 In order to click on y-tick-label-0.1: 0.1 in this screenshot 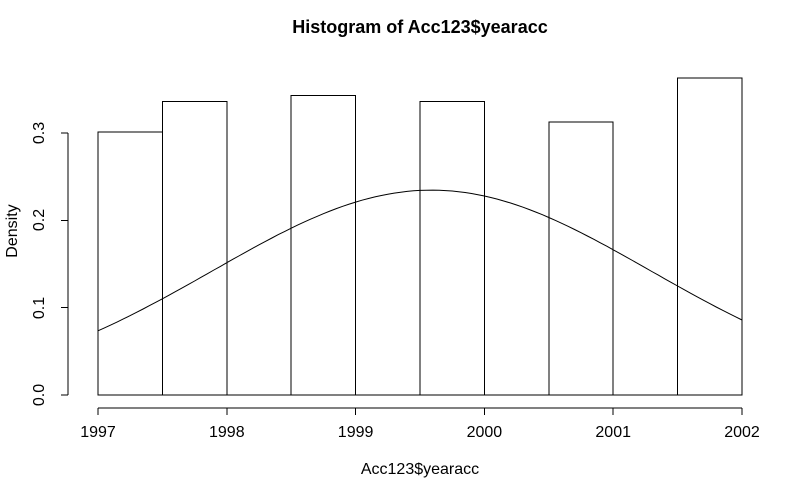, I will do `click(39, 308)`.